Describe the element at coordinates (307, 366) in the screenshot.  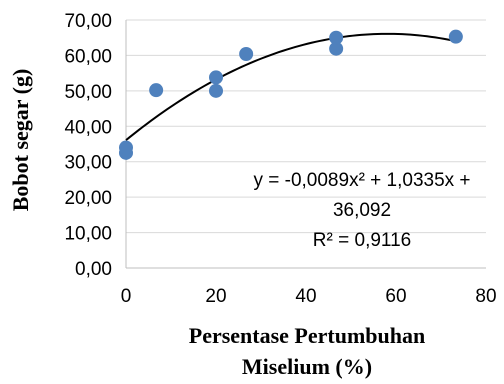
I see `x-axis-title-line-2: Miselium (%)` at that location.